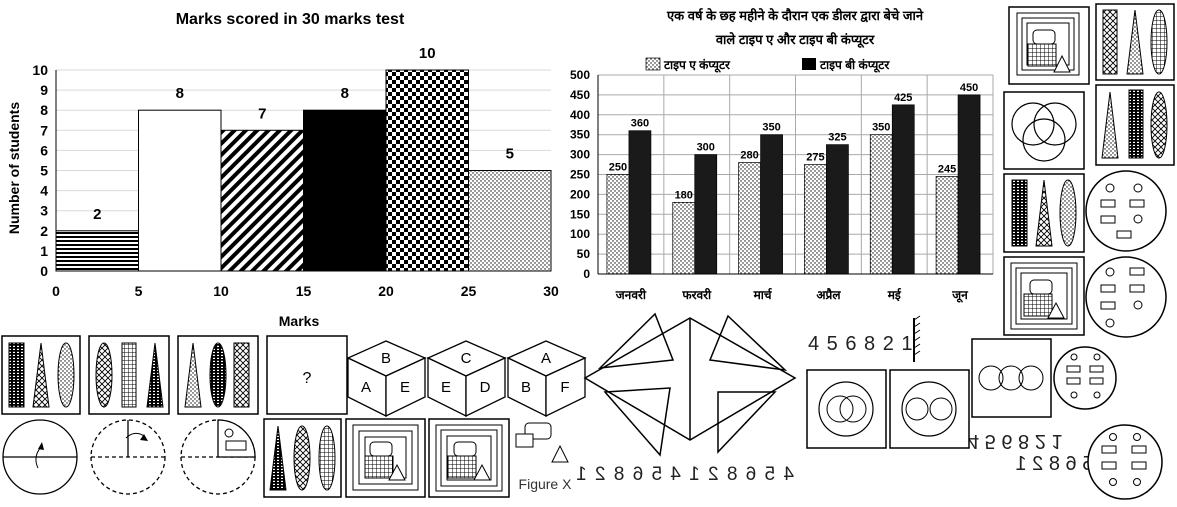 The width and height of the screenshot is (1177, 507). What do you see at coordinates (386, 291) in the screenshot?
I see `histogram-x-tick-label: 20` at bounding box center [386, 291].